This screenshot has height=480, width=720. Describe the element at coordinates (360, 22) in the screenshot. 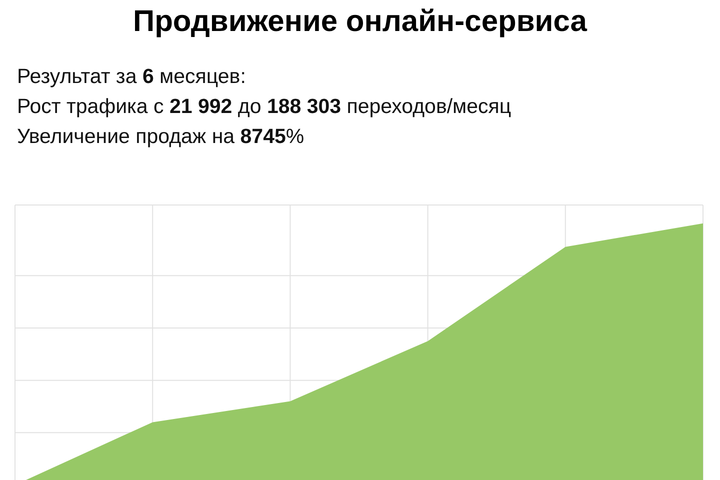

I see `chart-title: Продвижение онлайн-сервиса` at that location.